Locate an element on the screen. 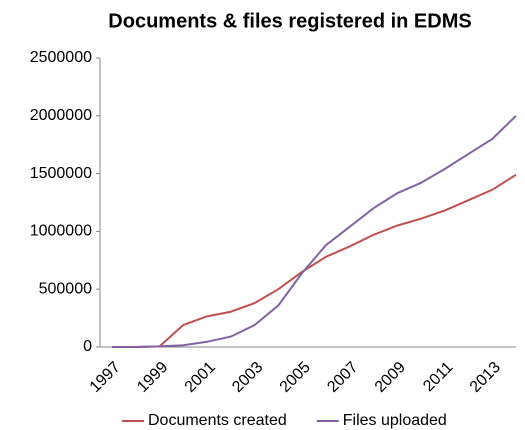  x-tick-label: 2011 is located at coordinates (438, 377).